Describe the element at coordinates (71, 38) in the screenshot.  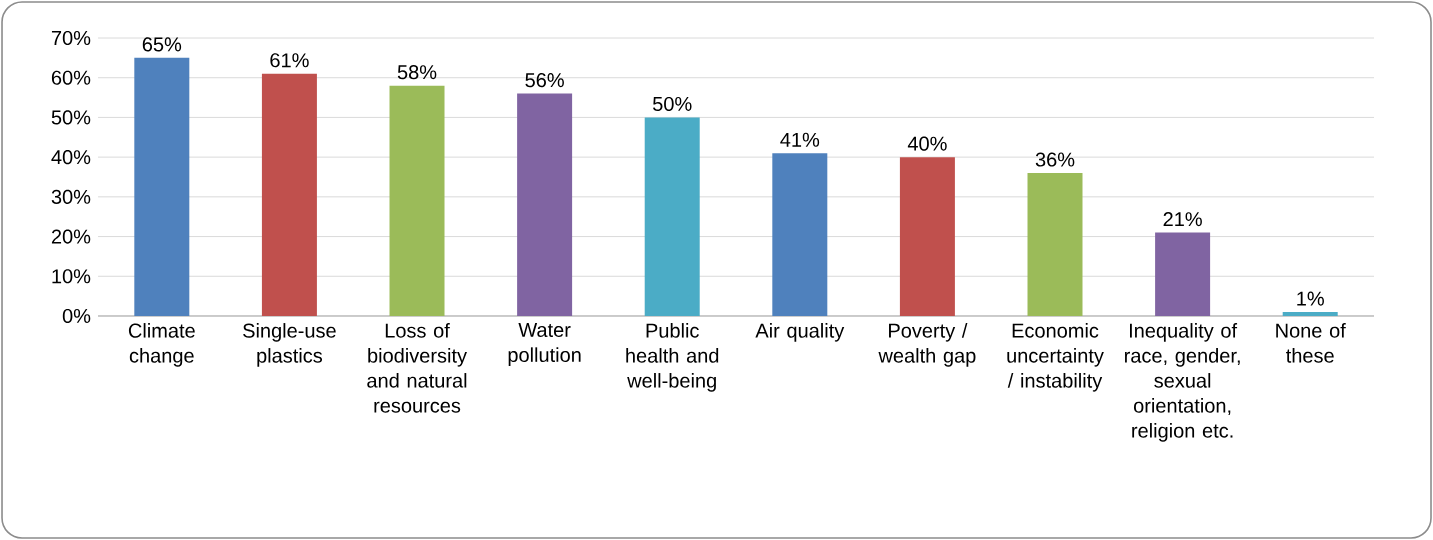
I see `y-tick-label: 70%` at that location.